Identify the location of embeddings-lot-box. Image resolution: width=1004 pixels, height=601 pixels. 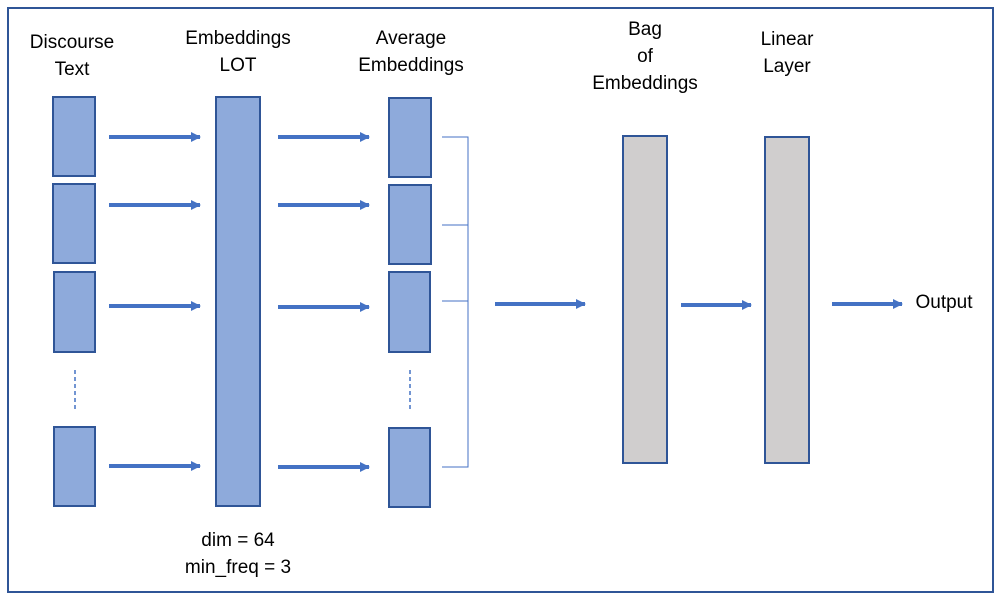
(238, 301).